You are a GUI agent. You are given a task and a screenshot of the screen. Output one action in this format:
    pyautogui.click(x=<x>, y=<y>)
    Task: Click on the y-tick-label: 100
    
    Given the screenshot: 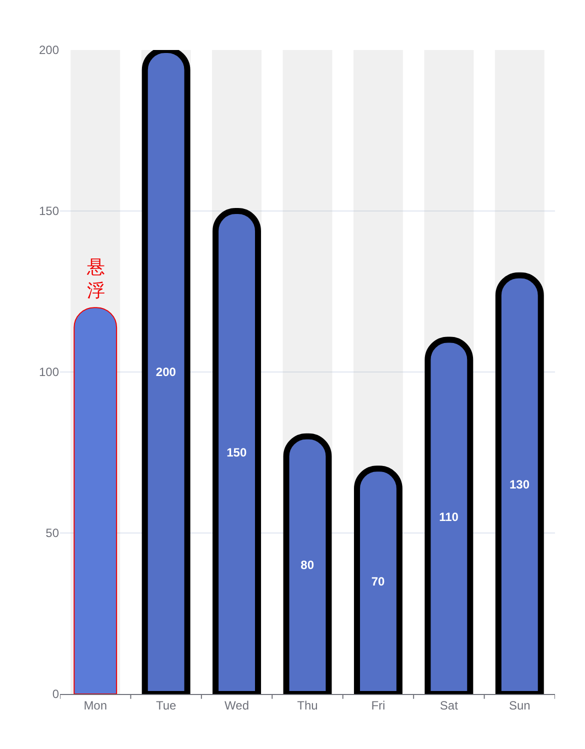 What is the action you would take?
    pyautogui.click(x=49, y=372)
    